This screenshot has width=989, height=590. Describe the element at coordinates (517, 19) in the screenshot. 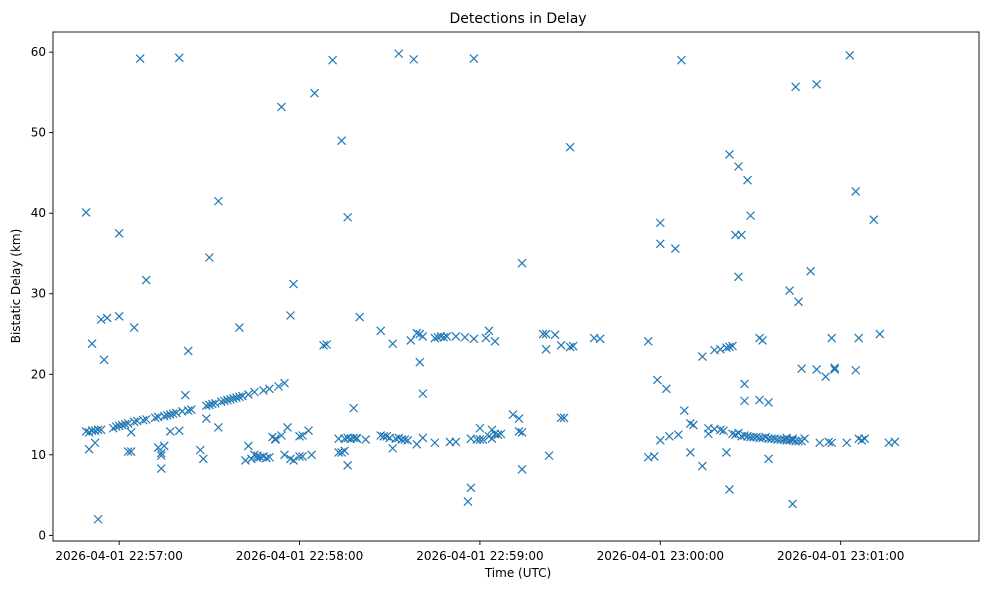

I see `chart-title: Detections in Delay` at that location.